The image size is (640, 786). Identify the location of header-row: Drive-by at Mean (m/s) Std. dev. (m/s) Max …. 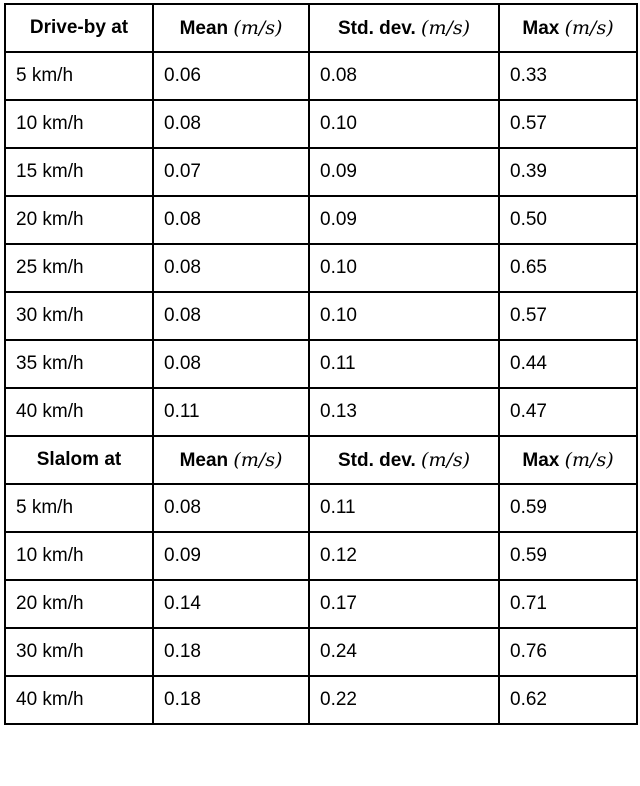
(321, 28).